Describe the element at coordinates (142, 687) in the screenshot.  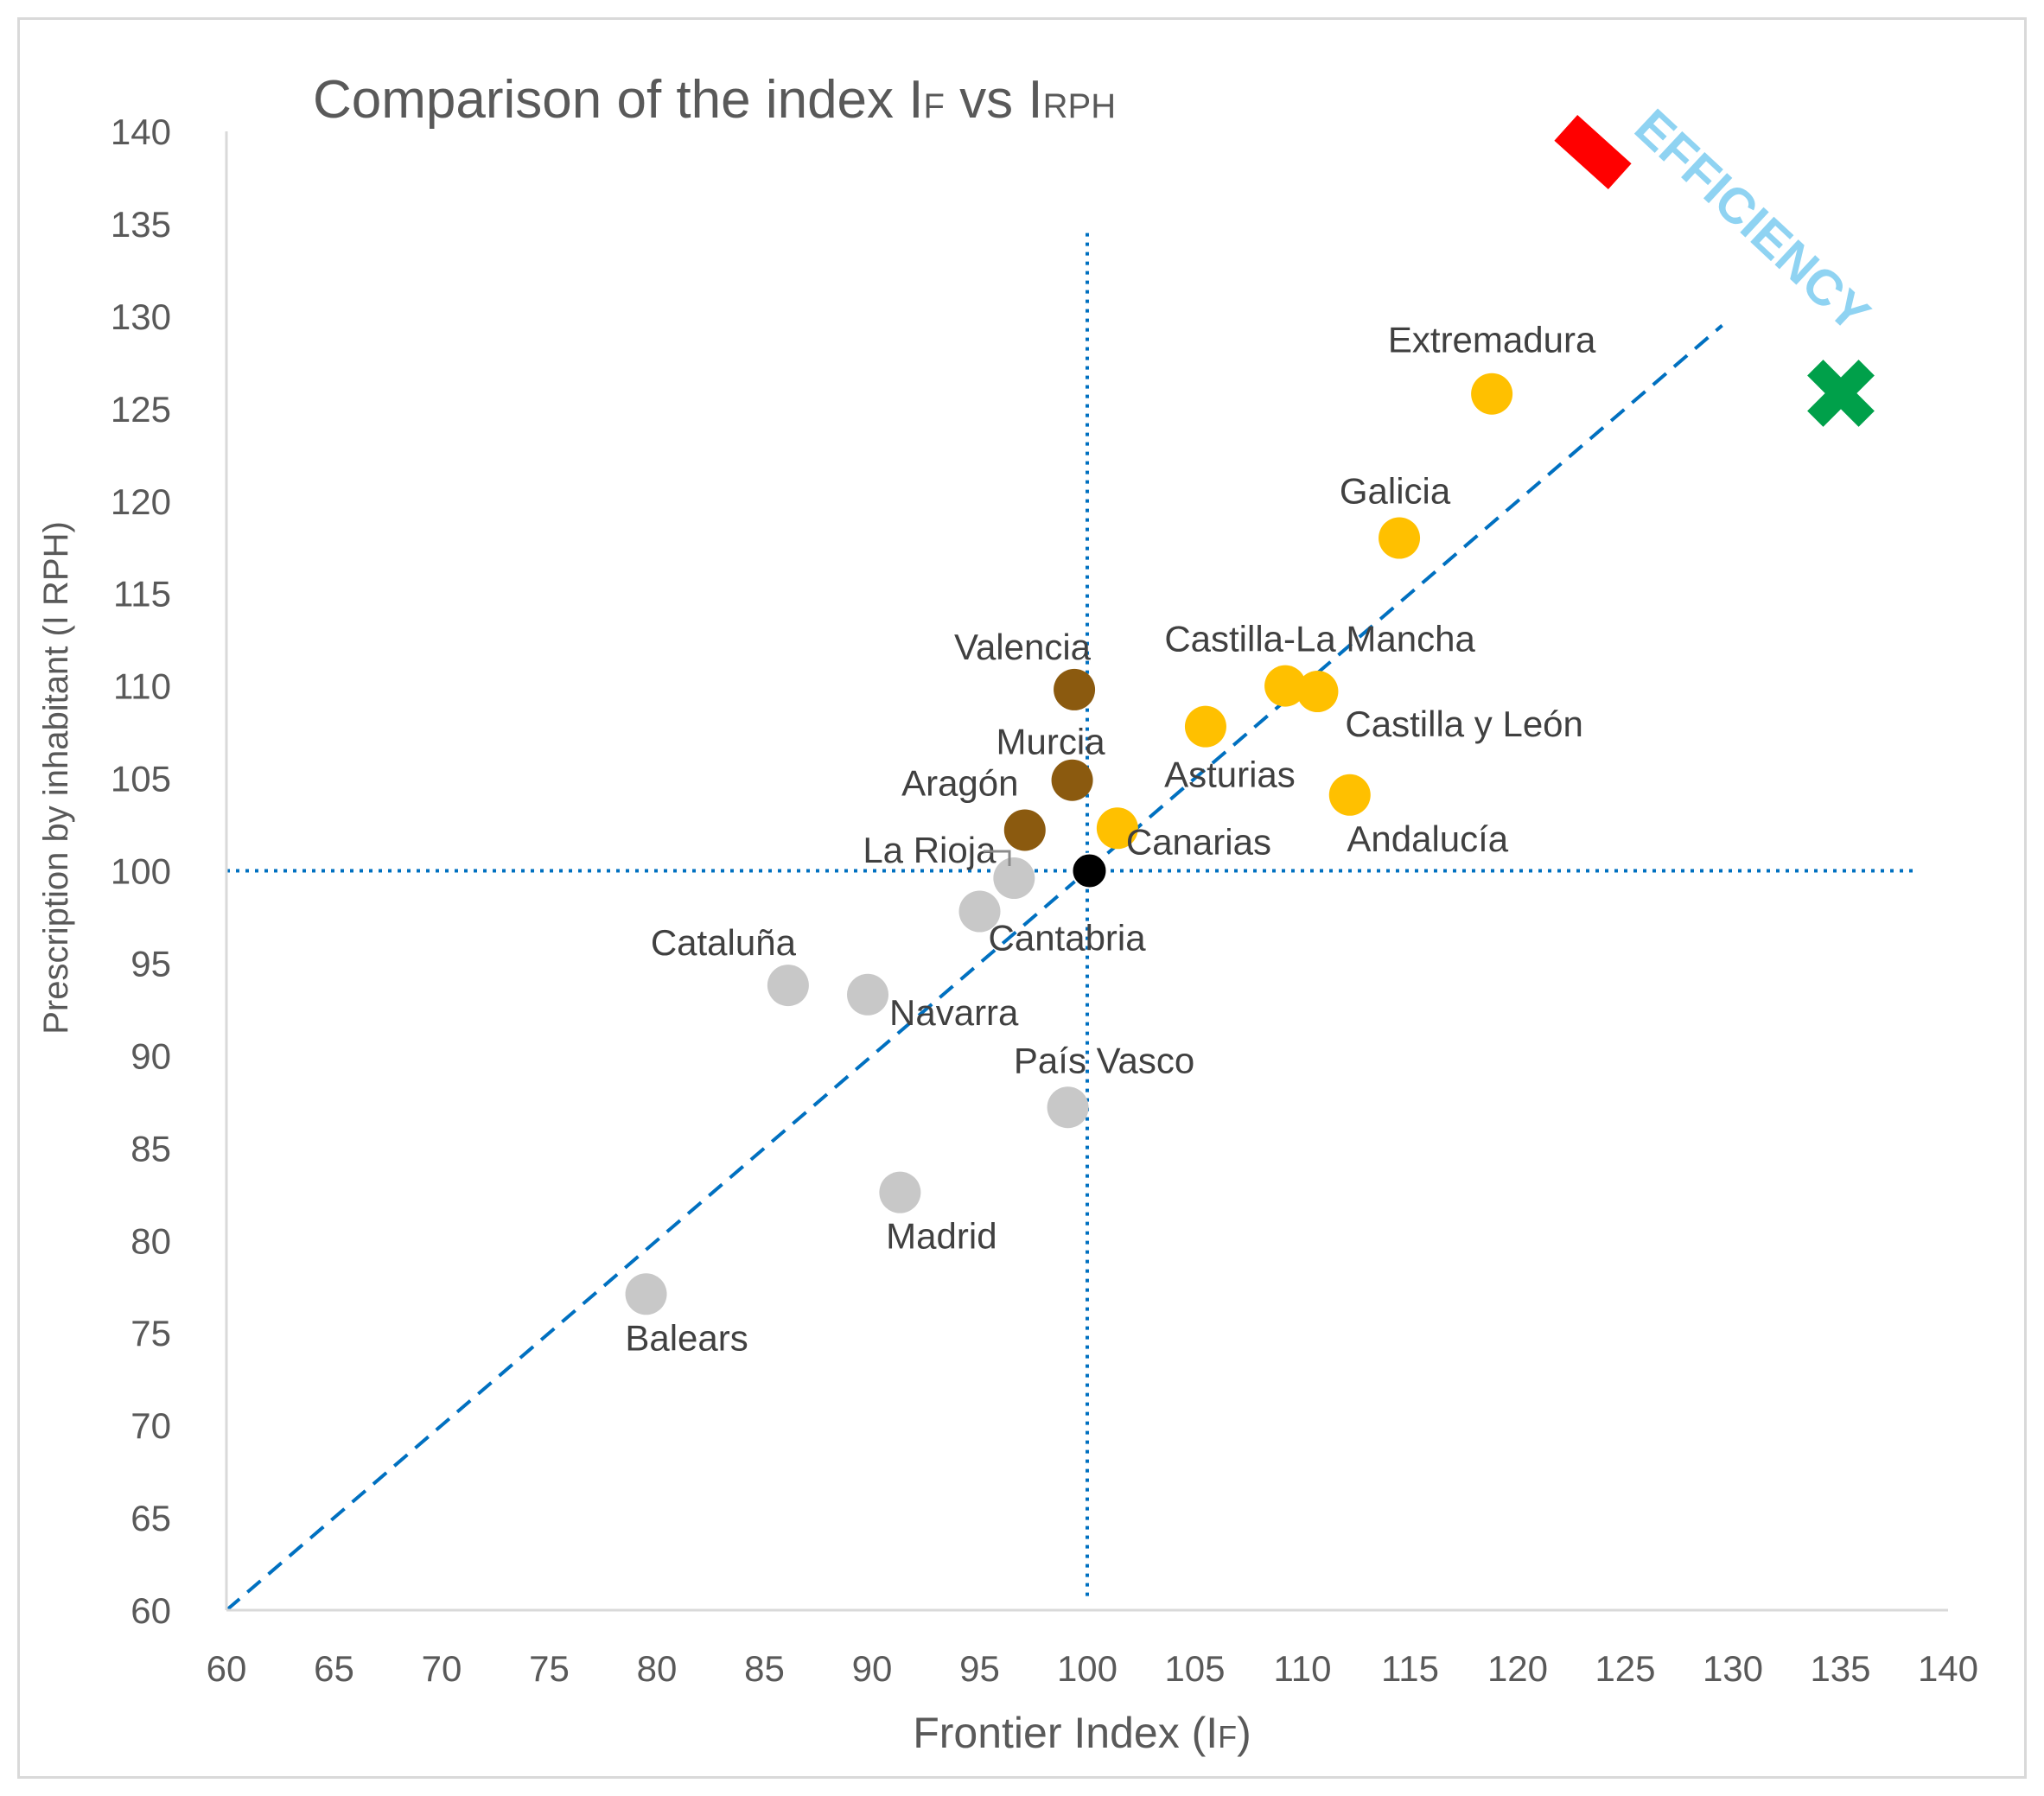
I see `y-tick-label: 110` at that location.